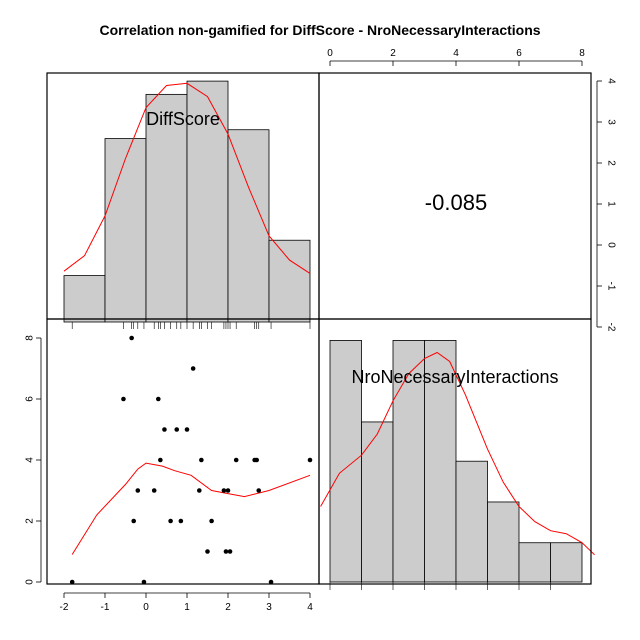 This screenshot has width=640, height=640. Describe the element at coordinates (611, 81) in the screenshot. I see `axis-right-tick-label: 4` at that location.